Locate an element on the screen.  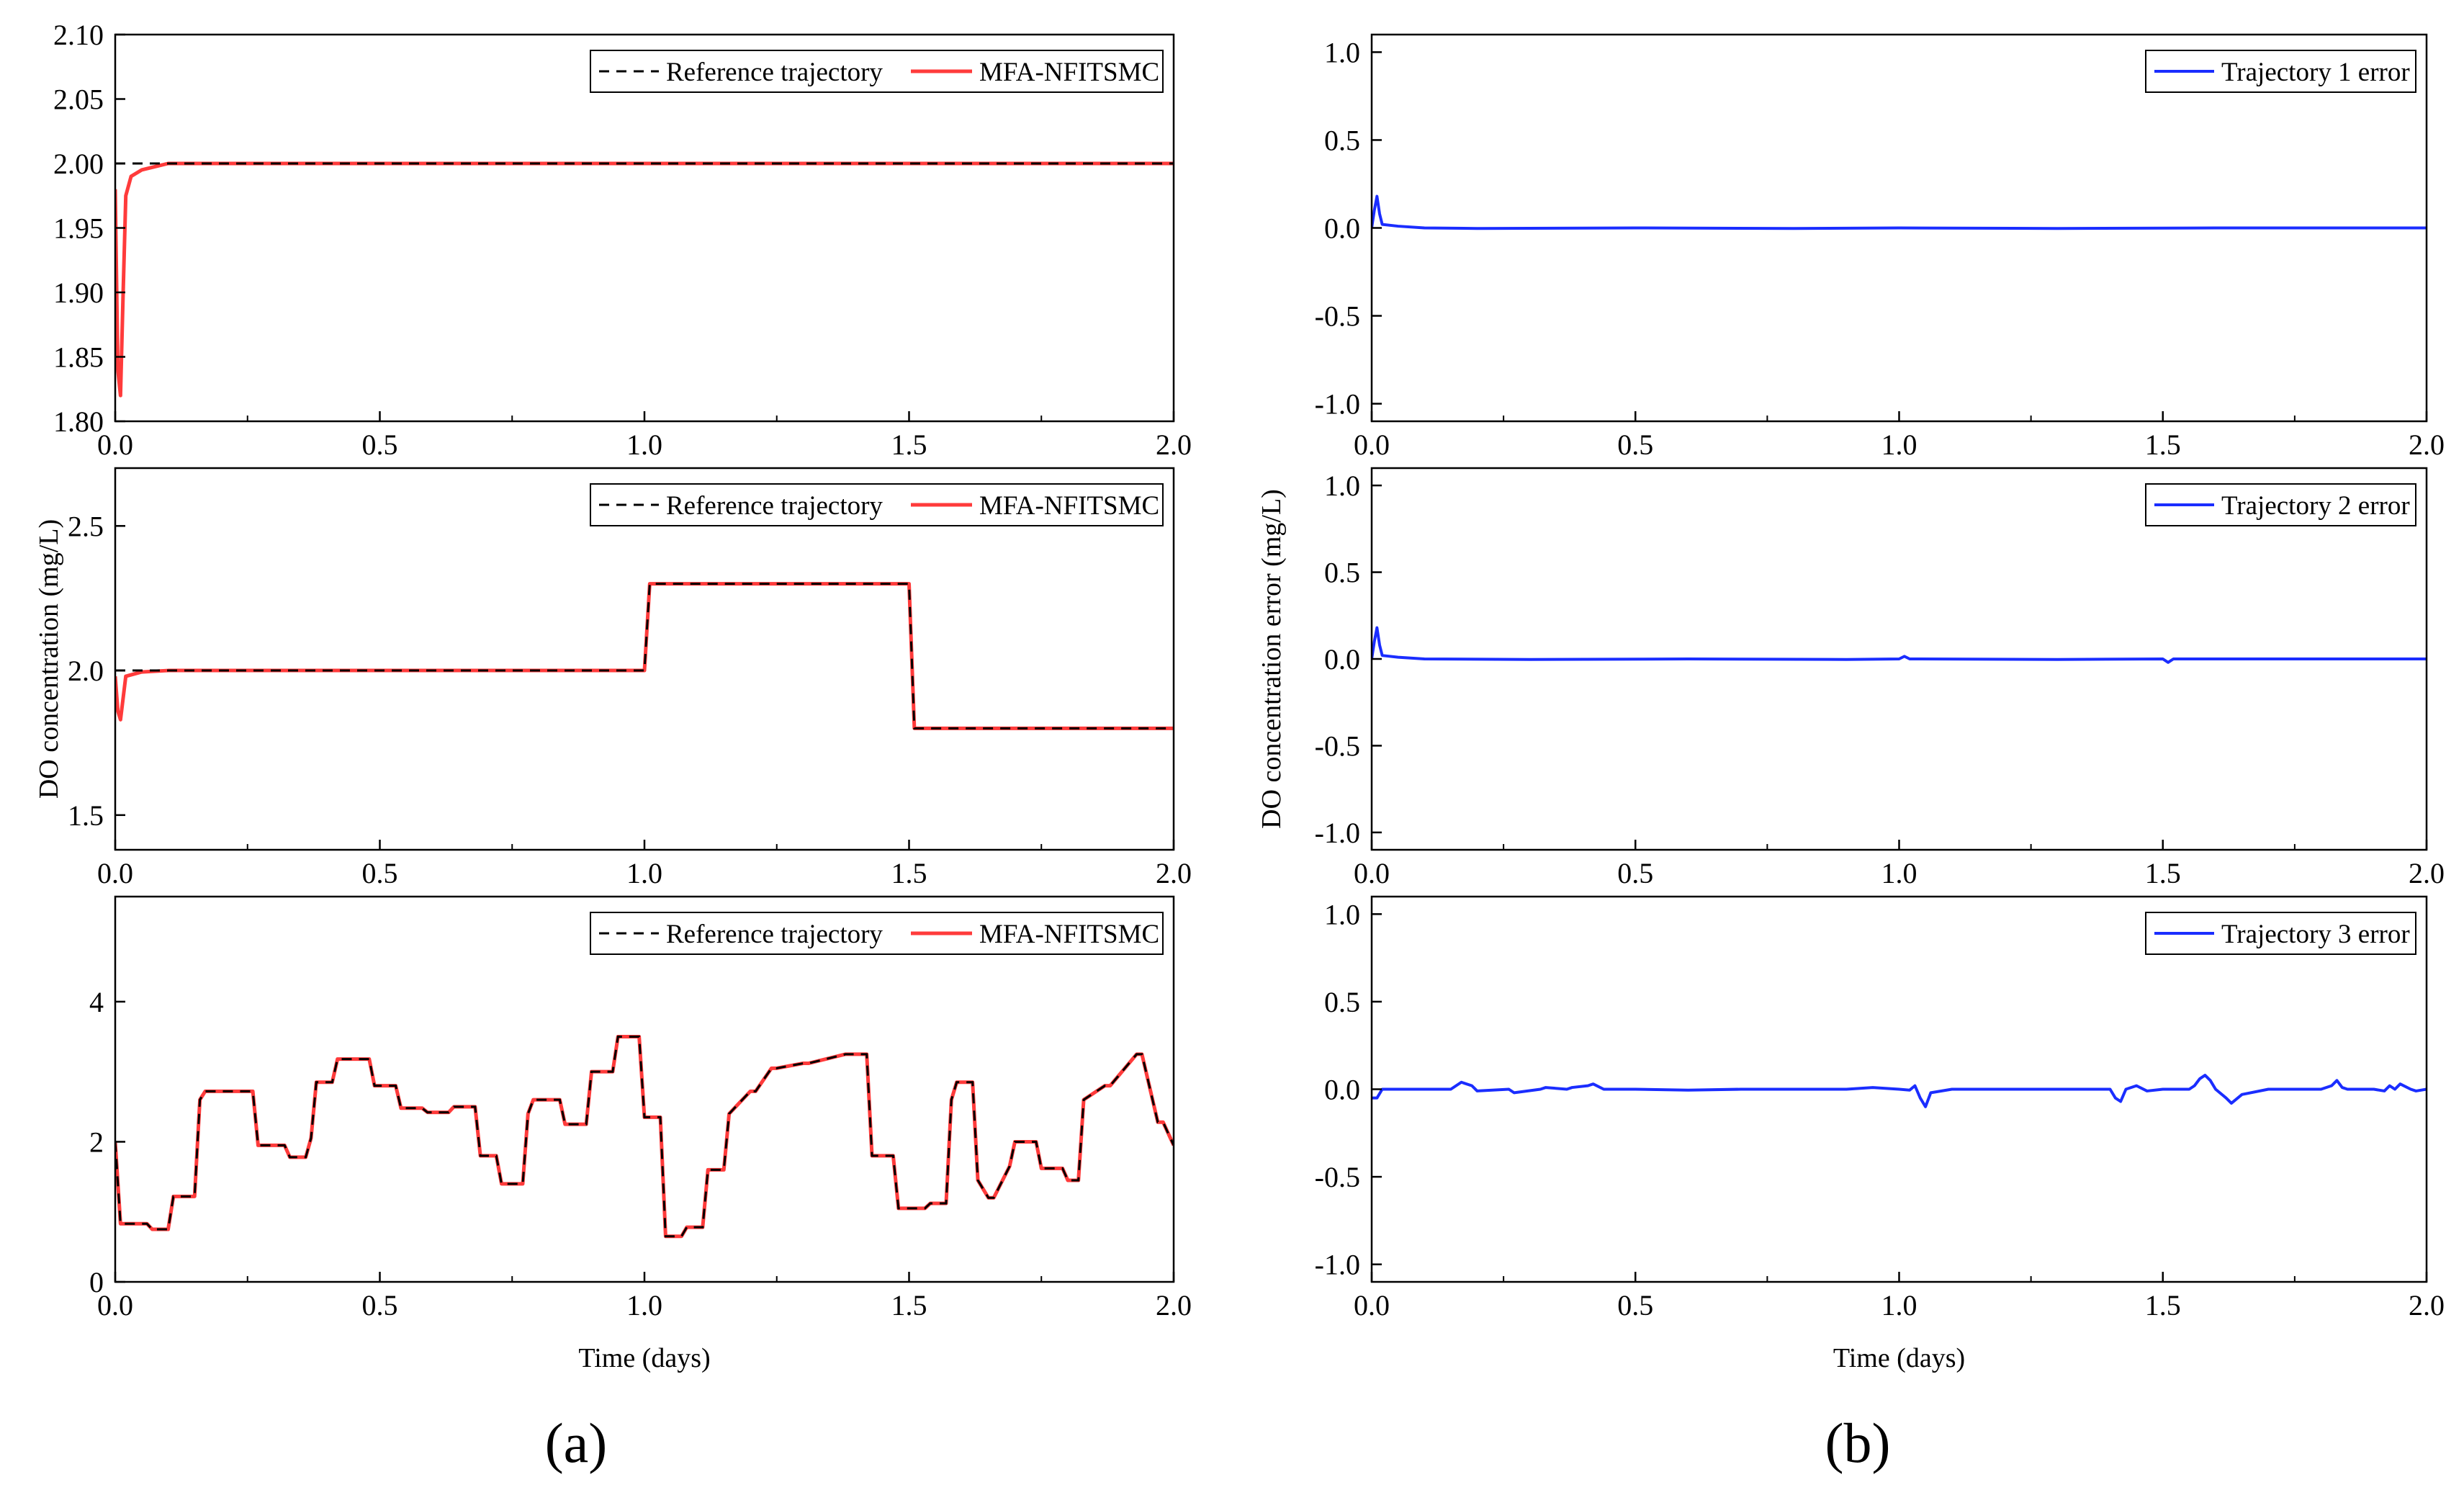
y-tick-label: 2.10 is located at coordinates (78, 35).